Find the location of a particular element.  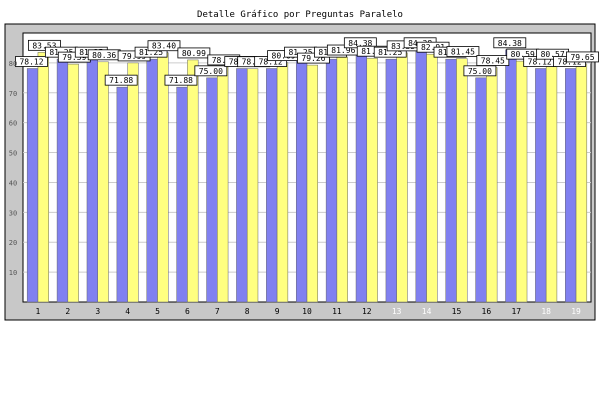

x-tick-label: 17 is located at coordinates (516, 311).